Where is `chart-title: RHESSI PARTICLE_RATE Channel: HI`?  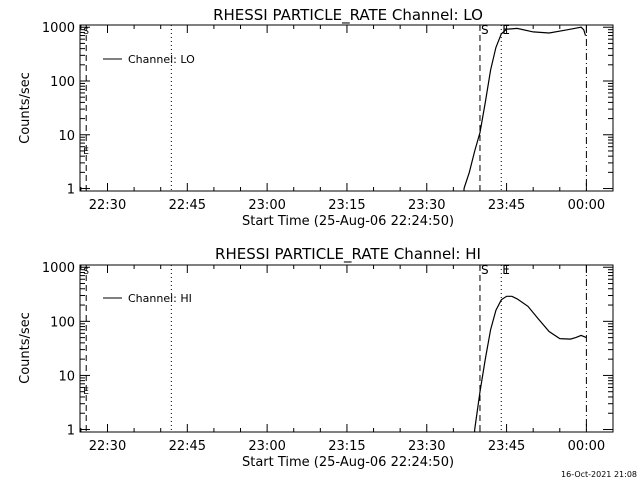
chart-title: RHESSI PARTICLE_RATE Channel: HI is located at coordinates (348, 254).